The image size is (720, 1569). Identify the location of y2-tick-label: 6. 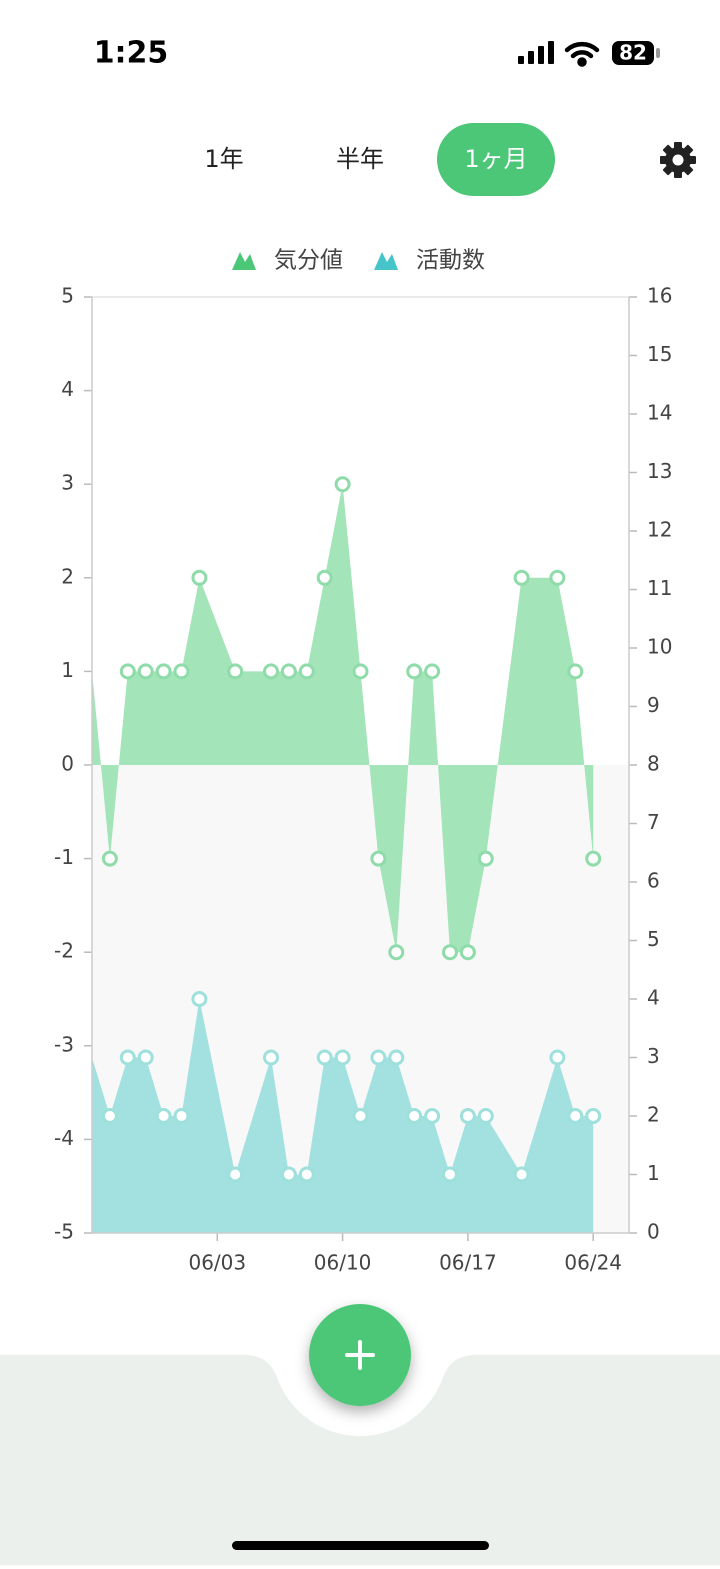
(653, 881).